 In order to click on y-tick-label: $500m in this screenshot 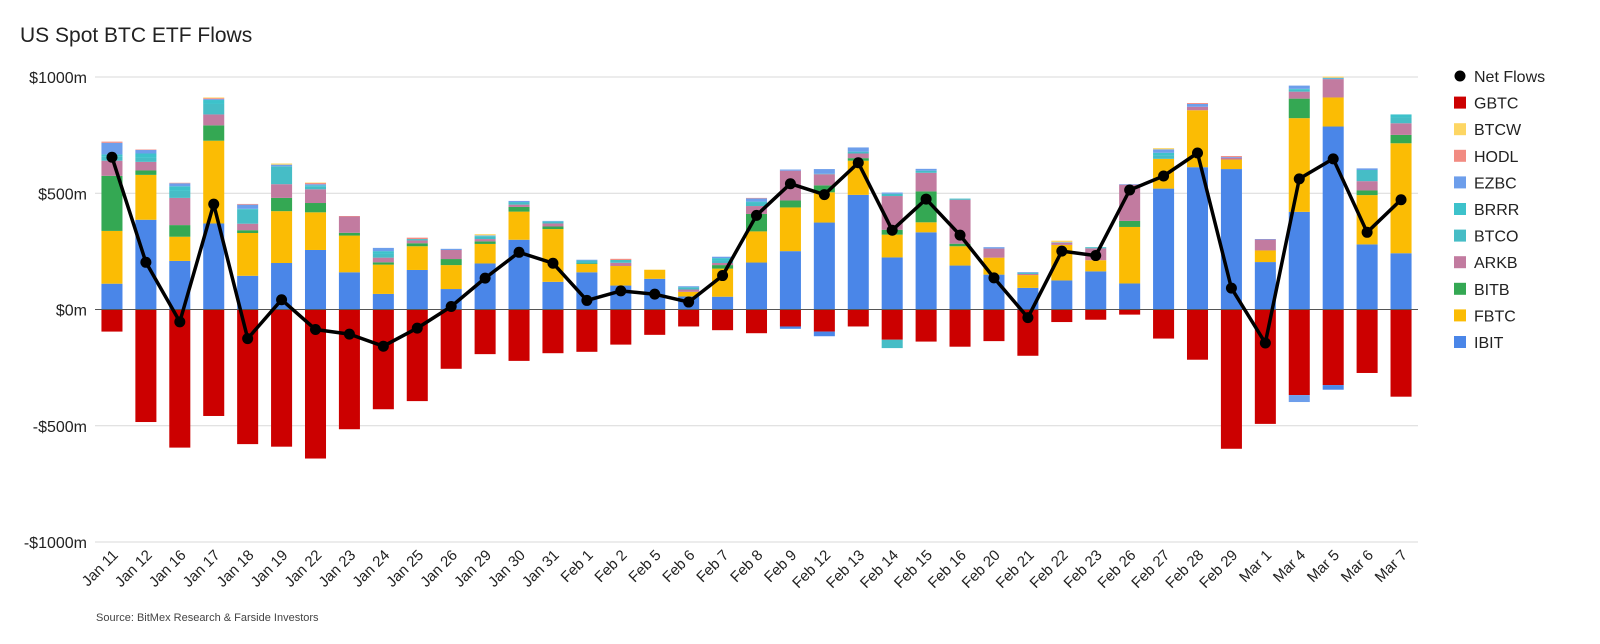, I will do `click(62, 194)`.